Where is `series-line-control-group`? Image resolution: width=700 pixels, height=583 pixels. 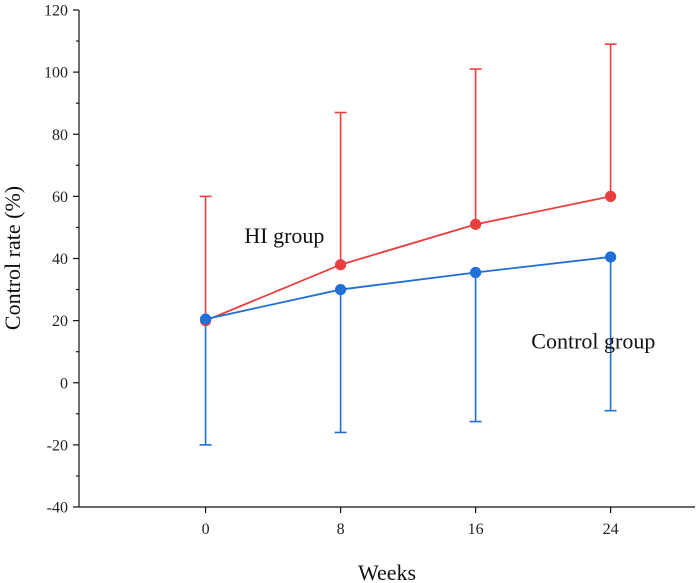
series-line-control-group is located at coordinates (408, 288).